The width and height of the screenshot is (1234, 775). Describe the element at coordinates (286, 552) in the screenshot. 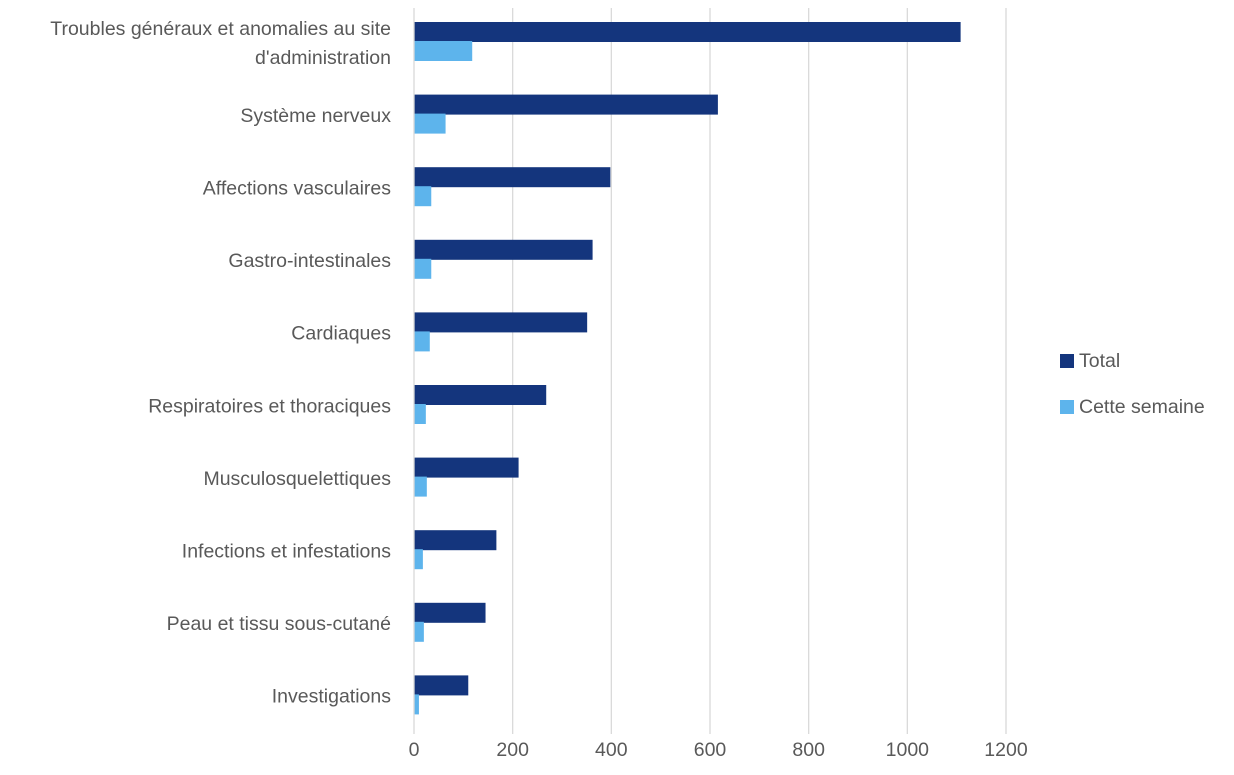

I see `category-label: Infections et infestations` at that location.